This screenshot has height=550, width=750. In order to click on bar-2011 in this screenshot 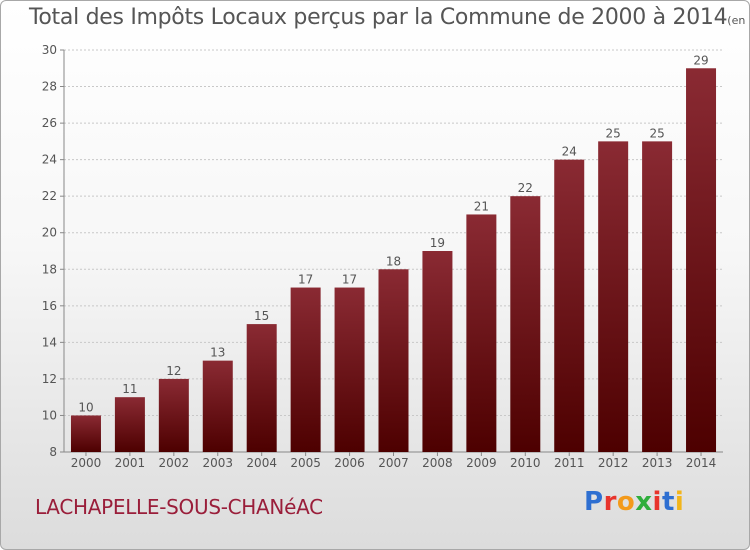, I will do `click(569, 306)`.